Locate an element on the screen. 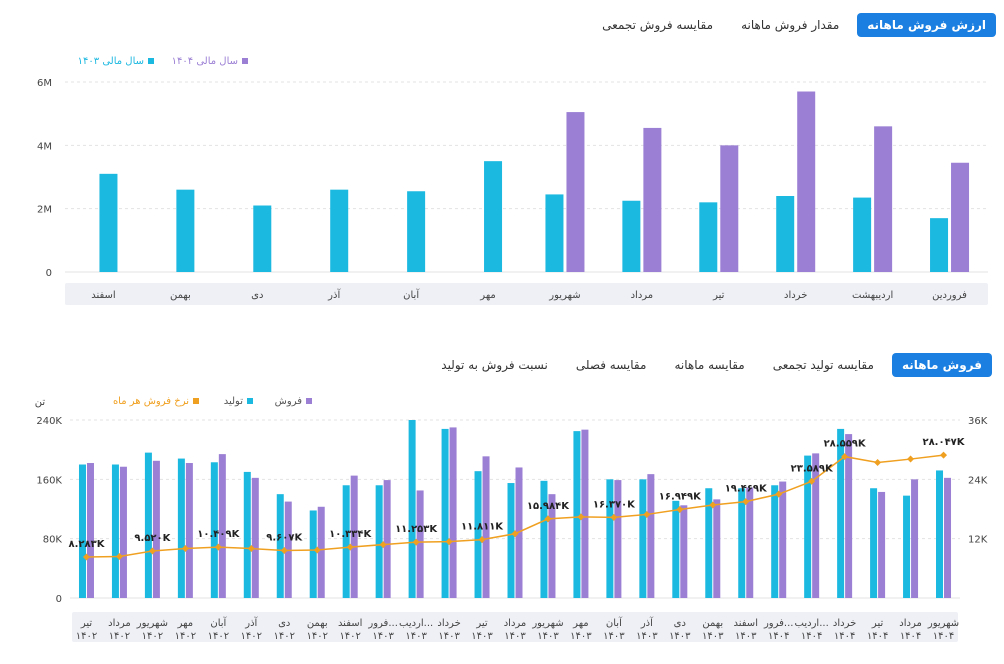 Image resolution: width=1004 pixels, height=664 pixels. legend-swatch-production is located at coordinates (250, 401).